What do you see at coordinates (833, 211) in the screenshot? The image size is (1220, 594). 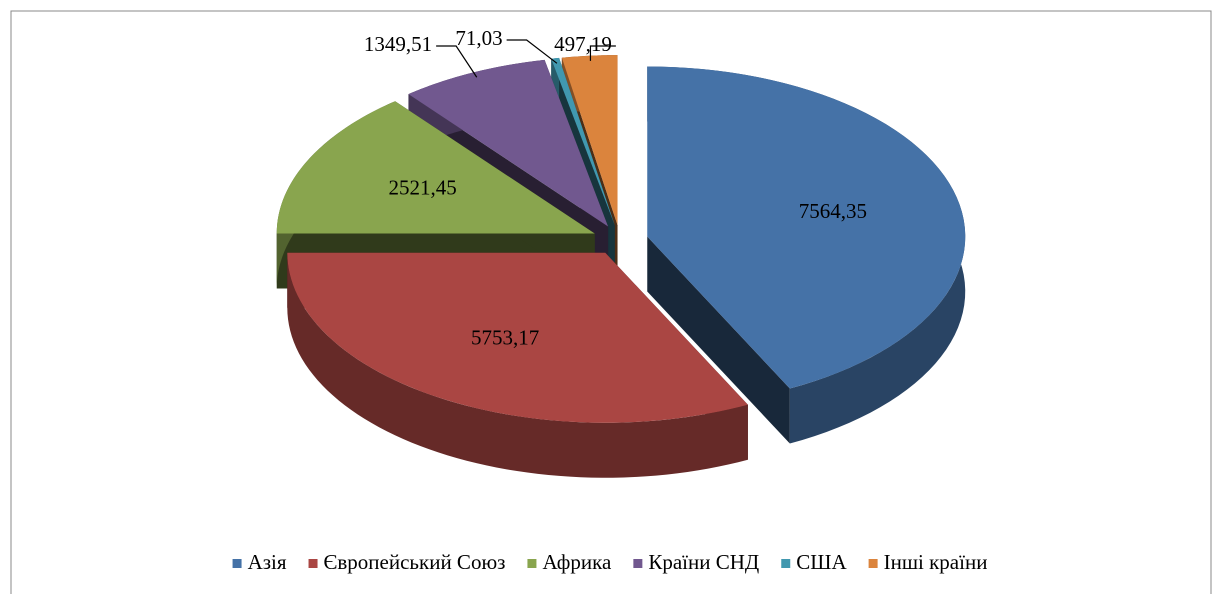 I see `data-label: 7564,35` at bounding box center [833, 211].